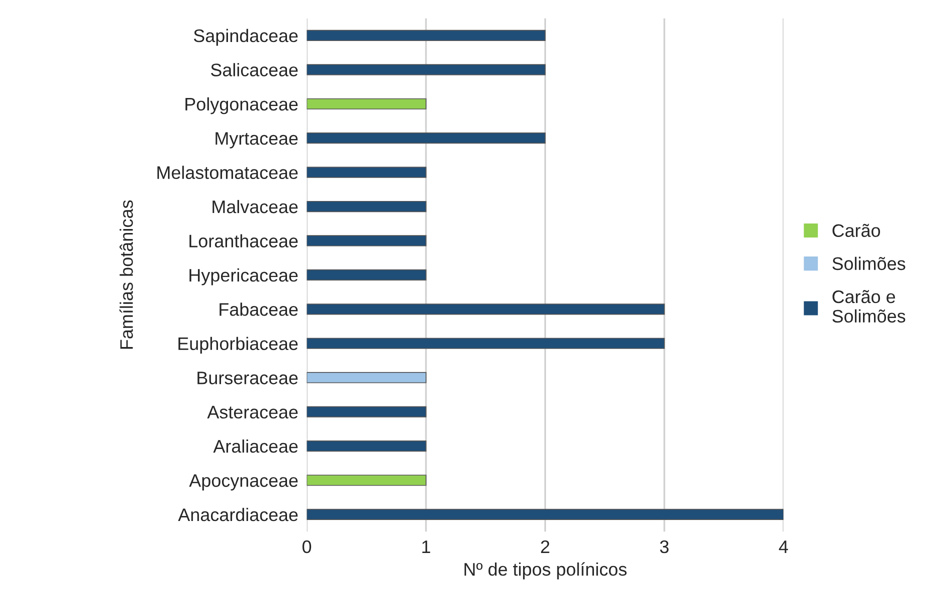  I want to click on y-tick-label: Melastomataceae, so click(227, 173).